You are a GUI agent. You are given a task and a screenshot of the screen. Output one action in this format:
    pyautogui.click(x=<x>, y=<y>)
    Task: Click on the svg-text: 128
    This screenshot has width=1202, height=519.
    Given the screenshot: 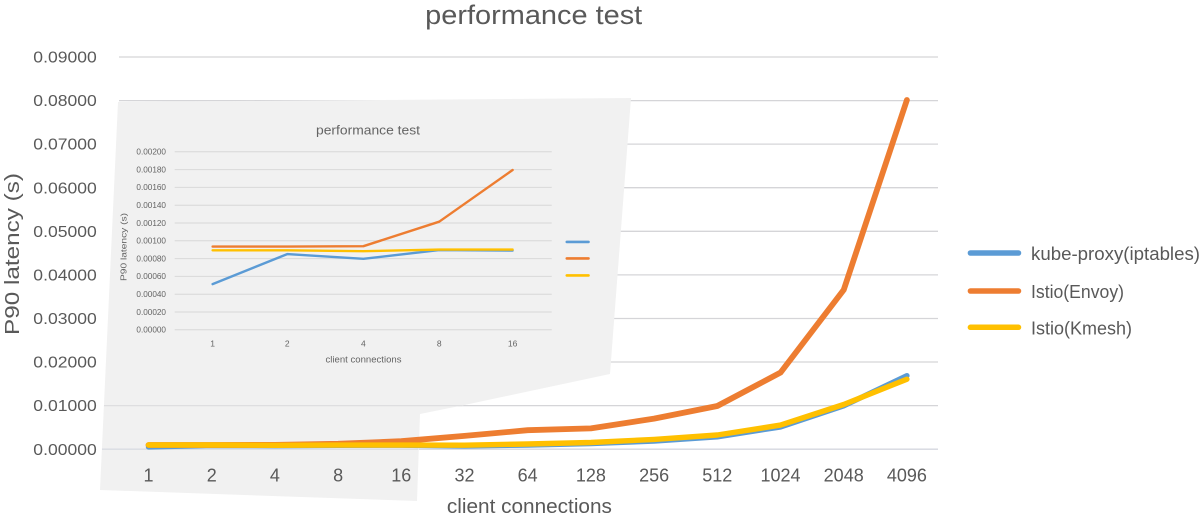 What is the action you would take?
    pyautogui.click(x=591, y=476)
    